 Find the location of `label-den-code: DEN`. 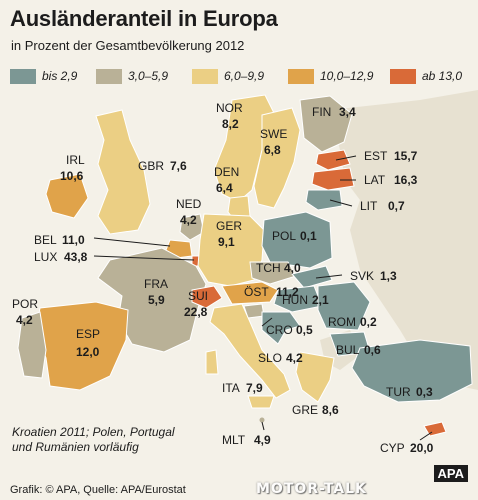

label-den-code: DEN is located at coordinates (226, 172).